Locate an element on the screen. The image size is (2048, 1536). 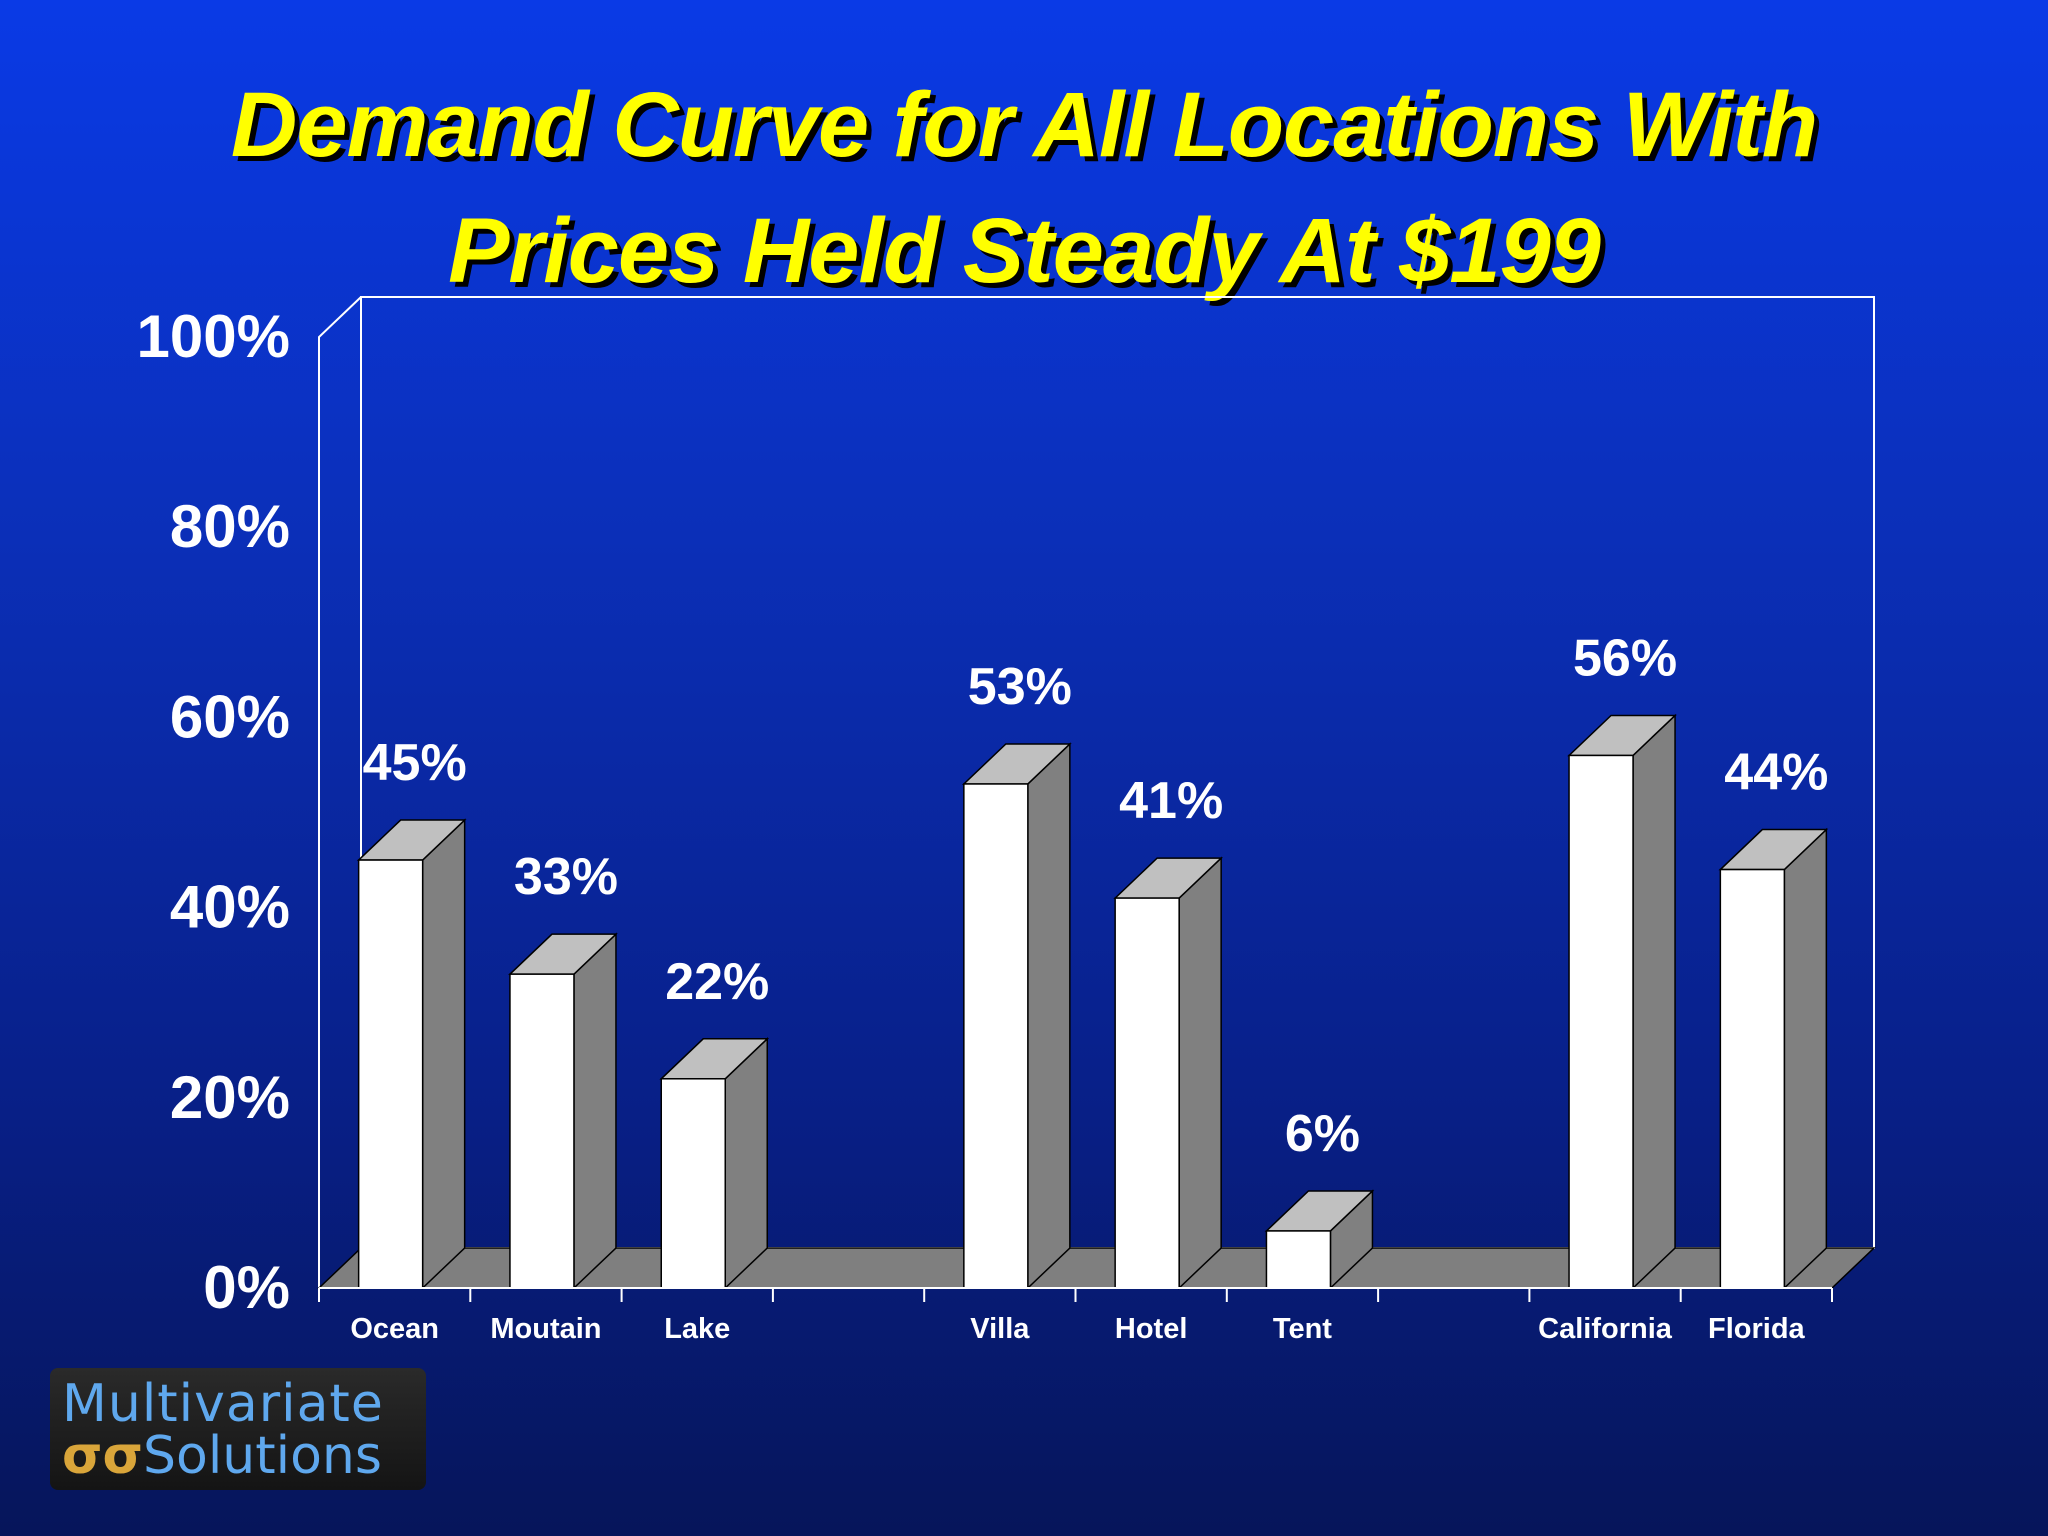
bar-tent is located at coordinates (1319, 1239).